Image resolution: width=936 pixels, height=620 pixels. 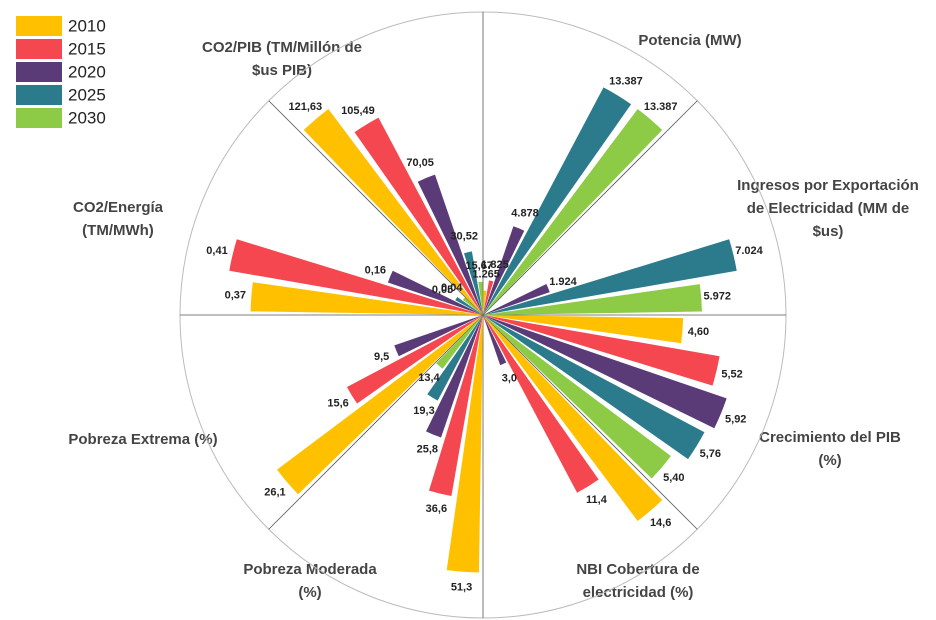 What do you see at coordinates (282, 47) in the screenshot?
I see `category-label: CO2/PIB (TM/Millón de` at bounding box center [282, 47].